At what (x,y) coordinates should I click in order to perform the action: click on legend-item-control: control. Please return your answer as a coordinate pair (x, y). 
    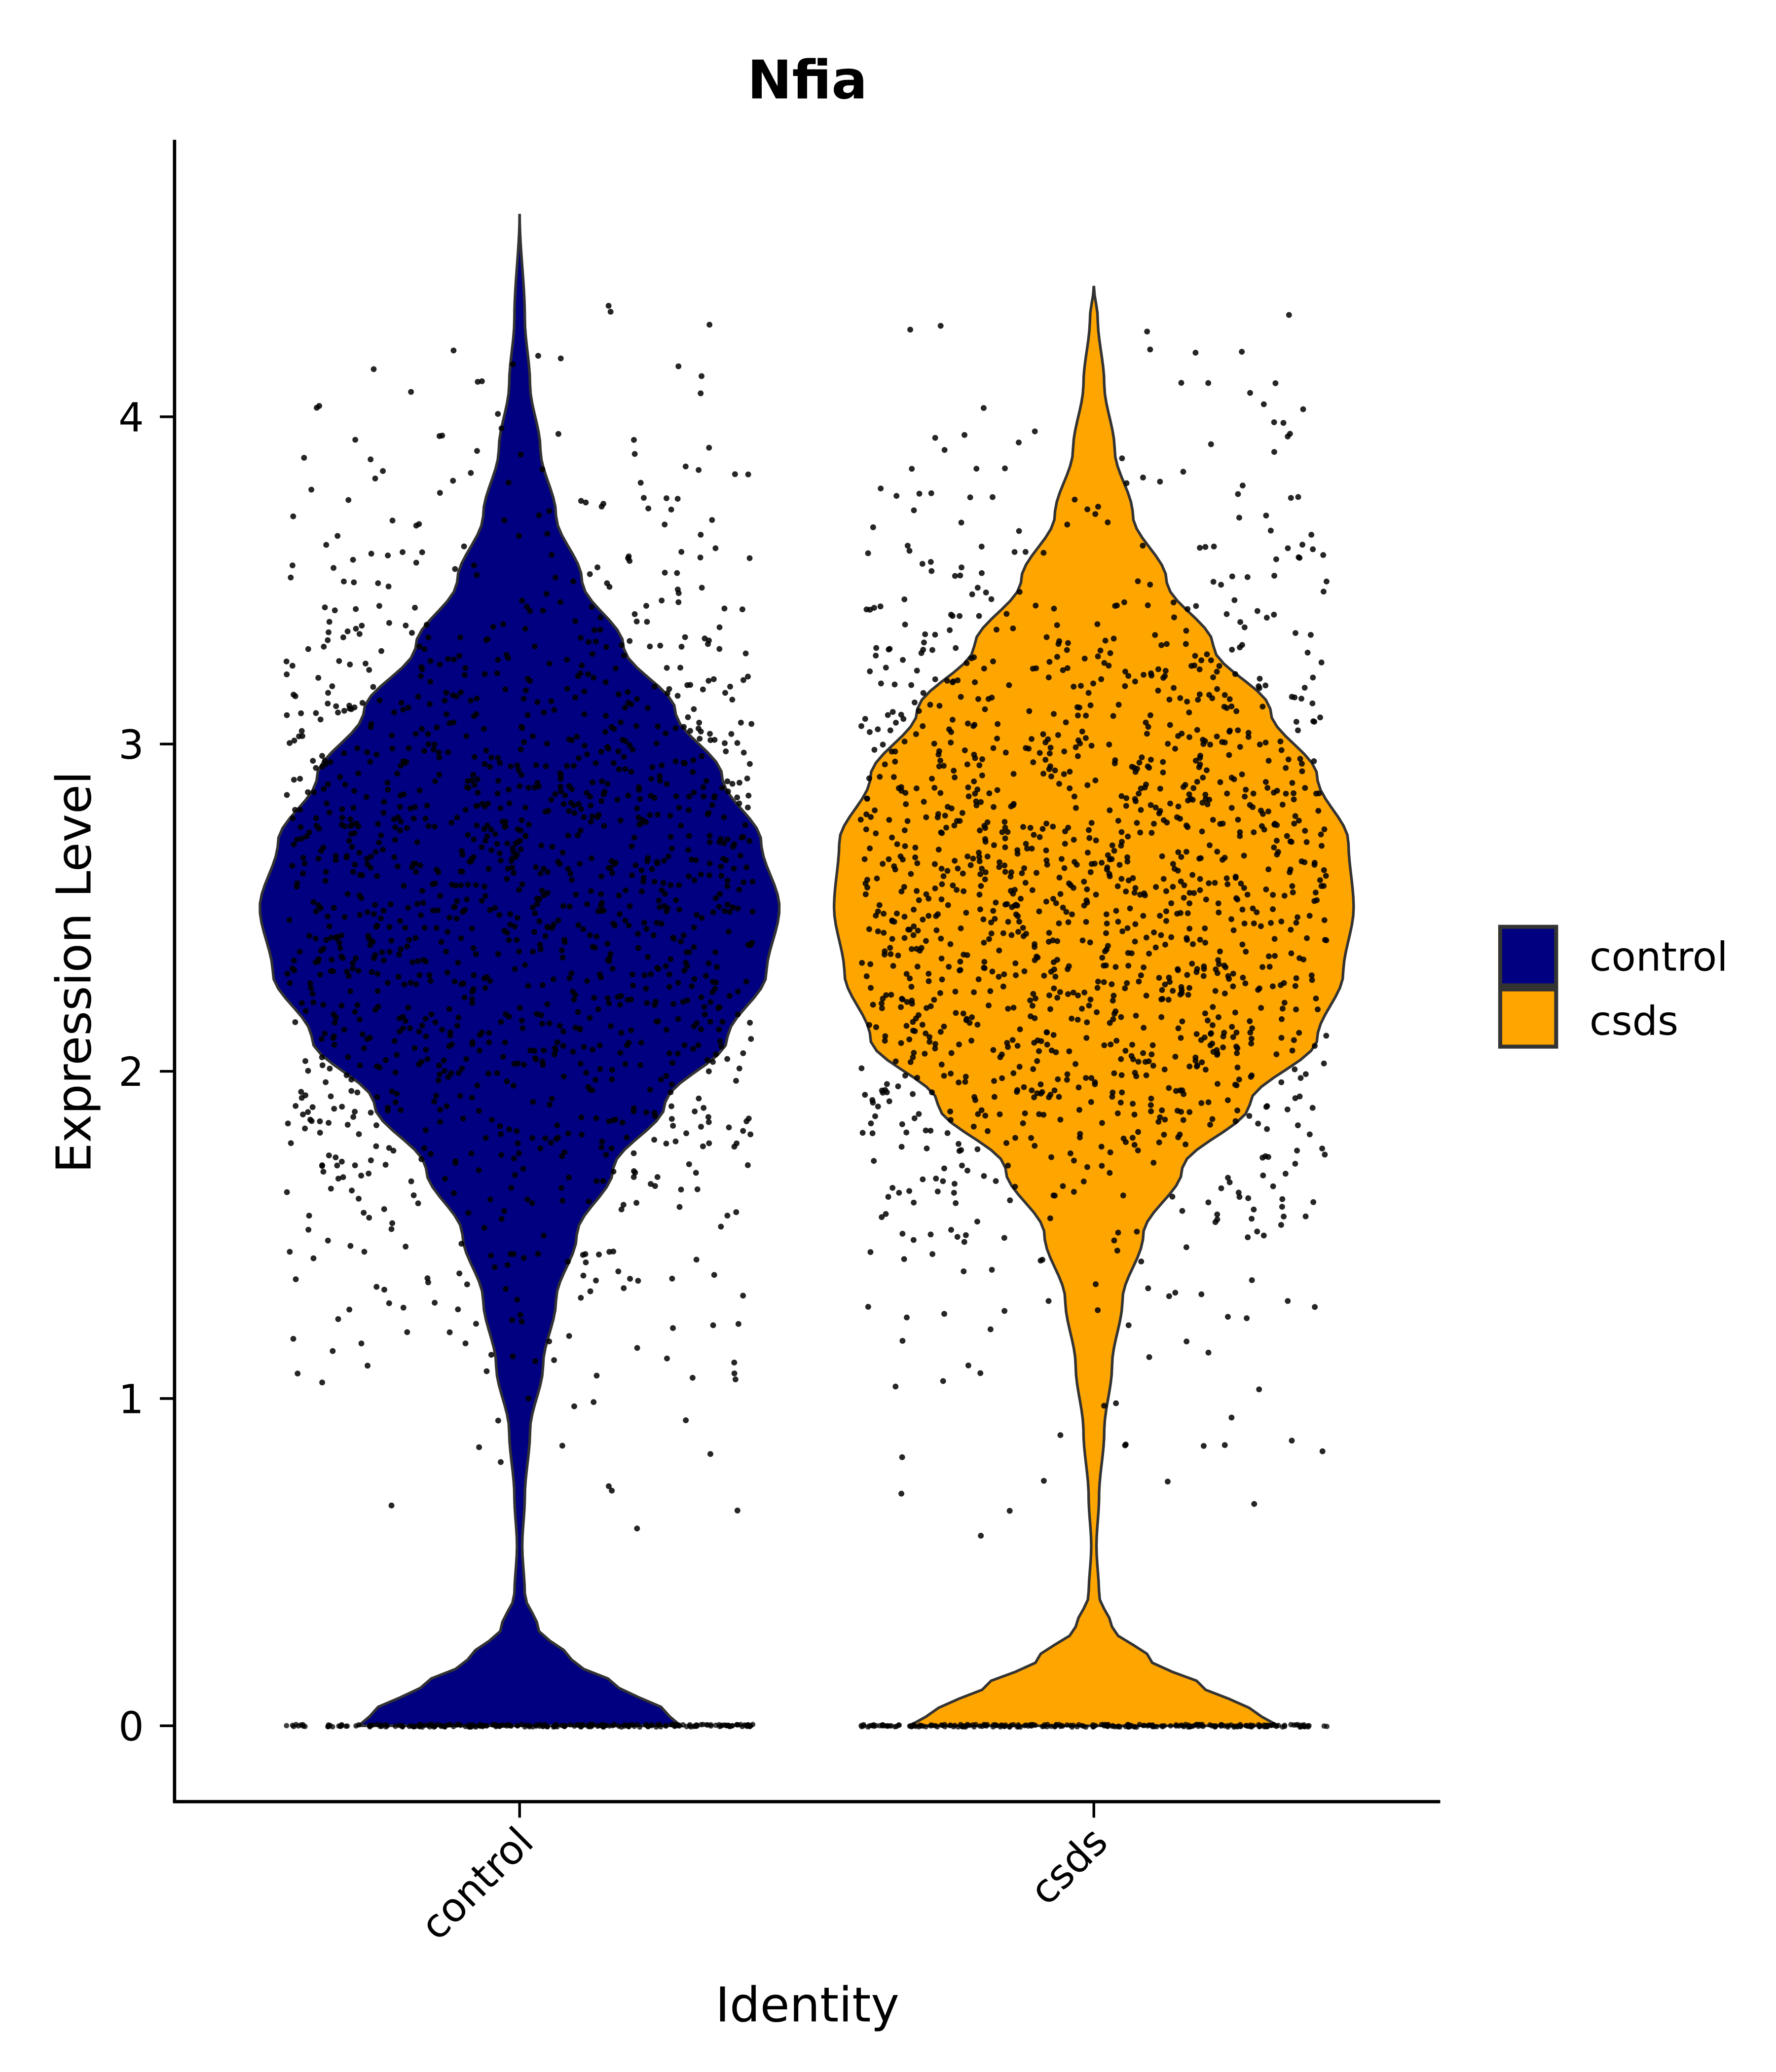
    Looking at the image, I should click on (1613, 957).